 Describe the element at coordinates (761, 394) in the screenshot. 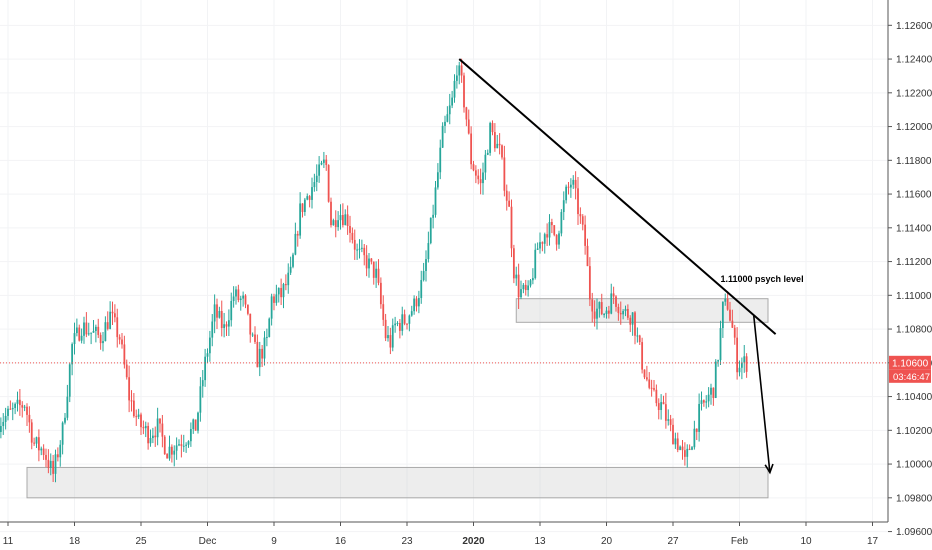

I see `forecast-arrow-shaft` at that location.